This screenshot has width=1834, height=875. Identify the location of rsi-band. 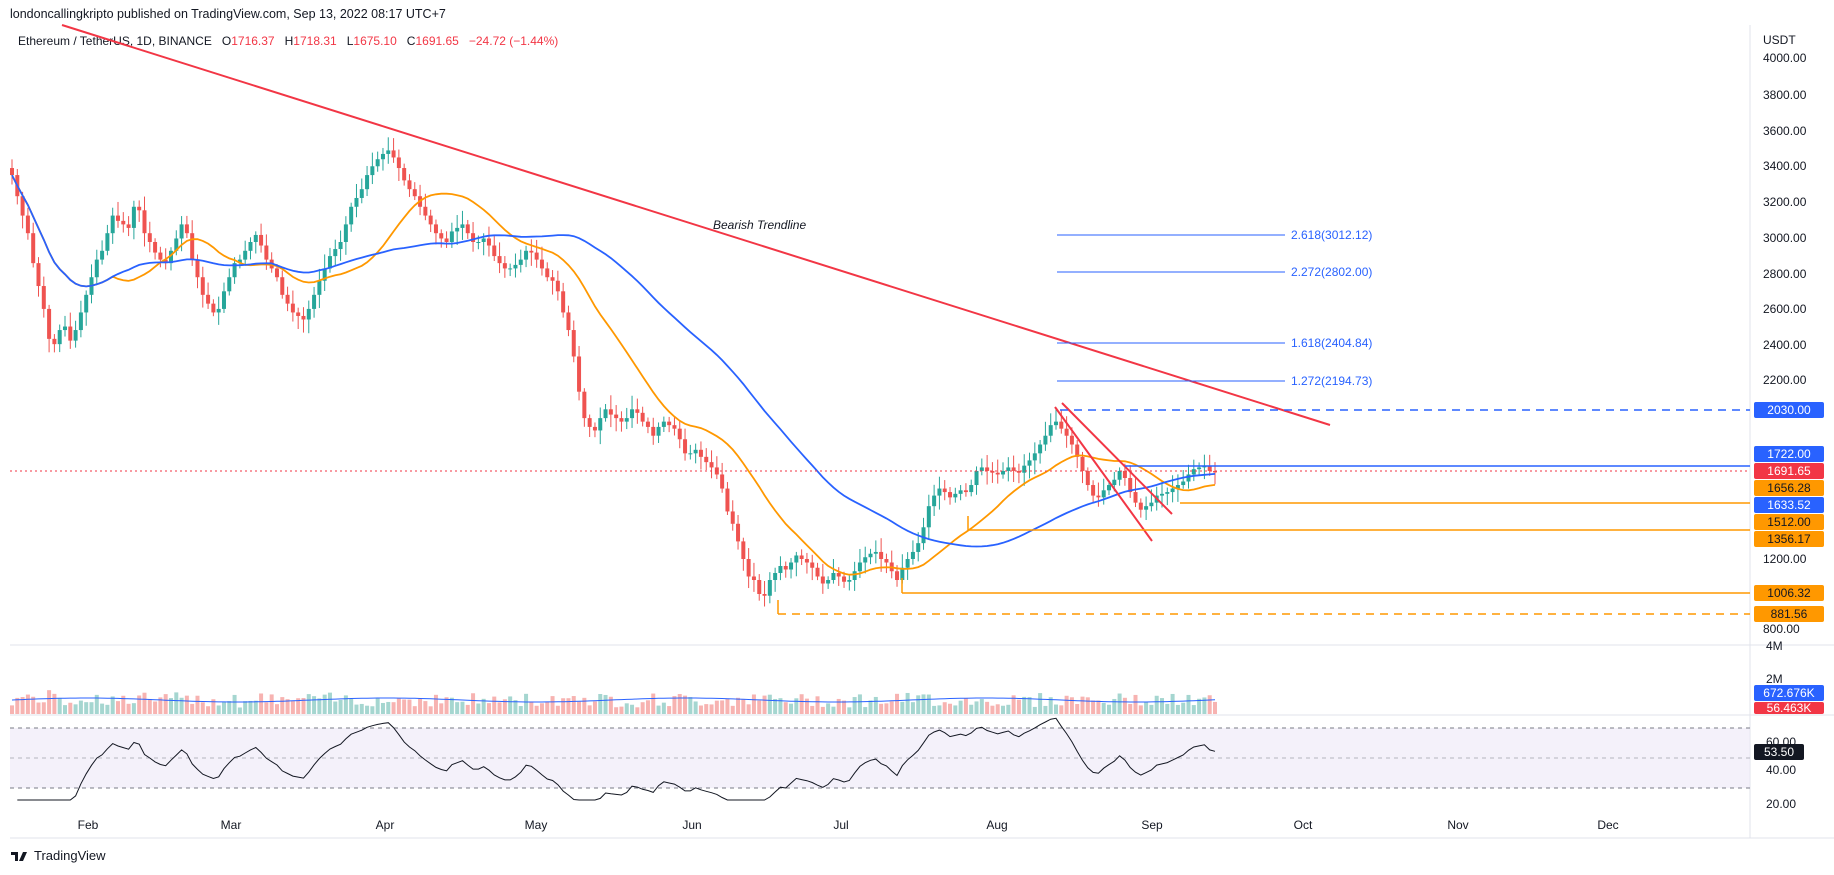
(880, 758).